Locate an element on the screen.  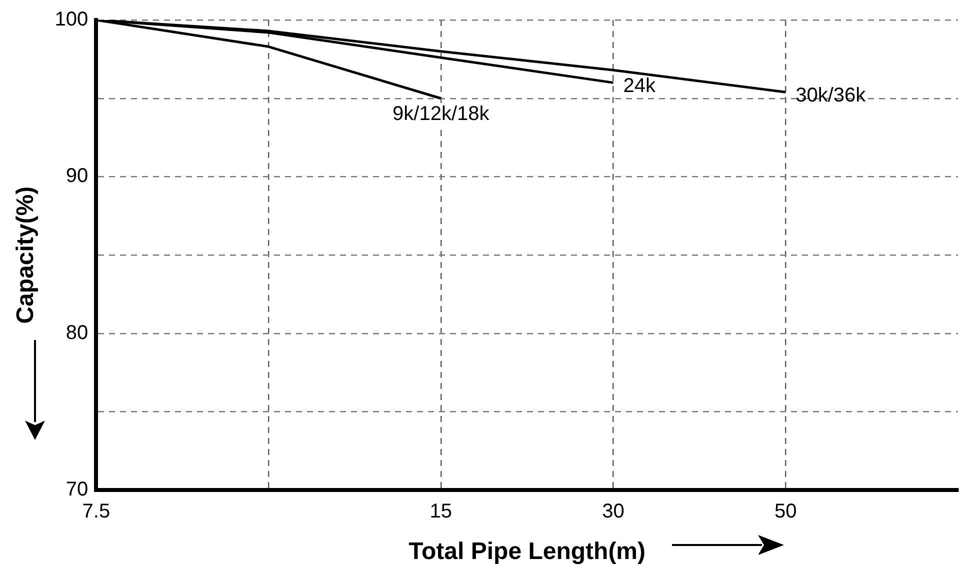
y-tick-label: 90 is located at coordinates (77, 176).